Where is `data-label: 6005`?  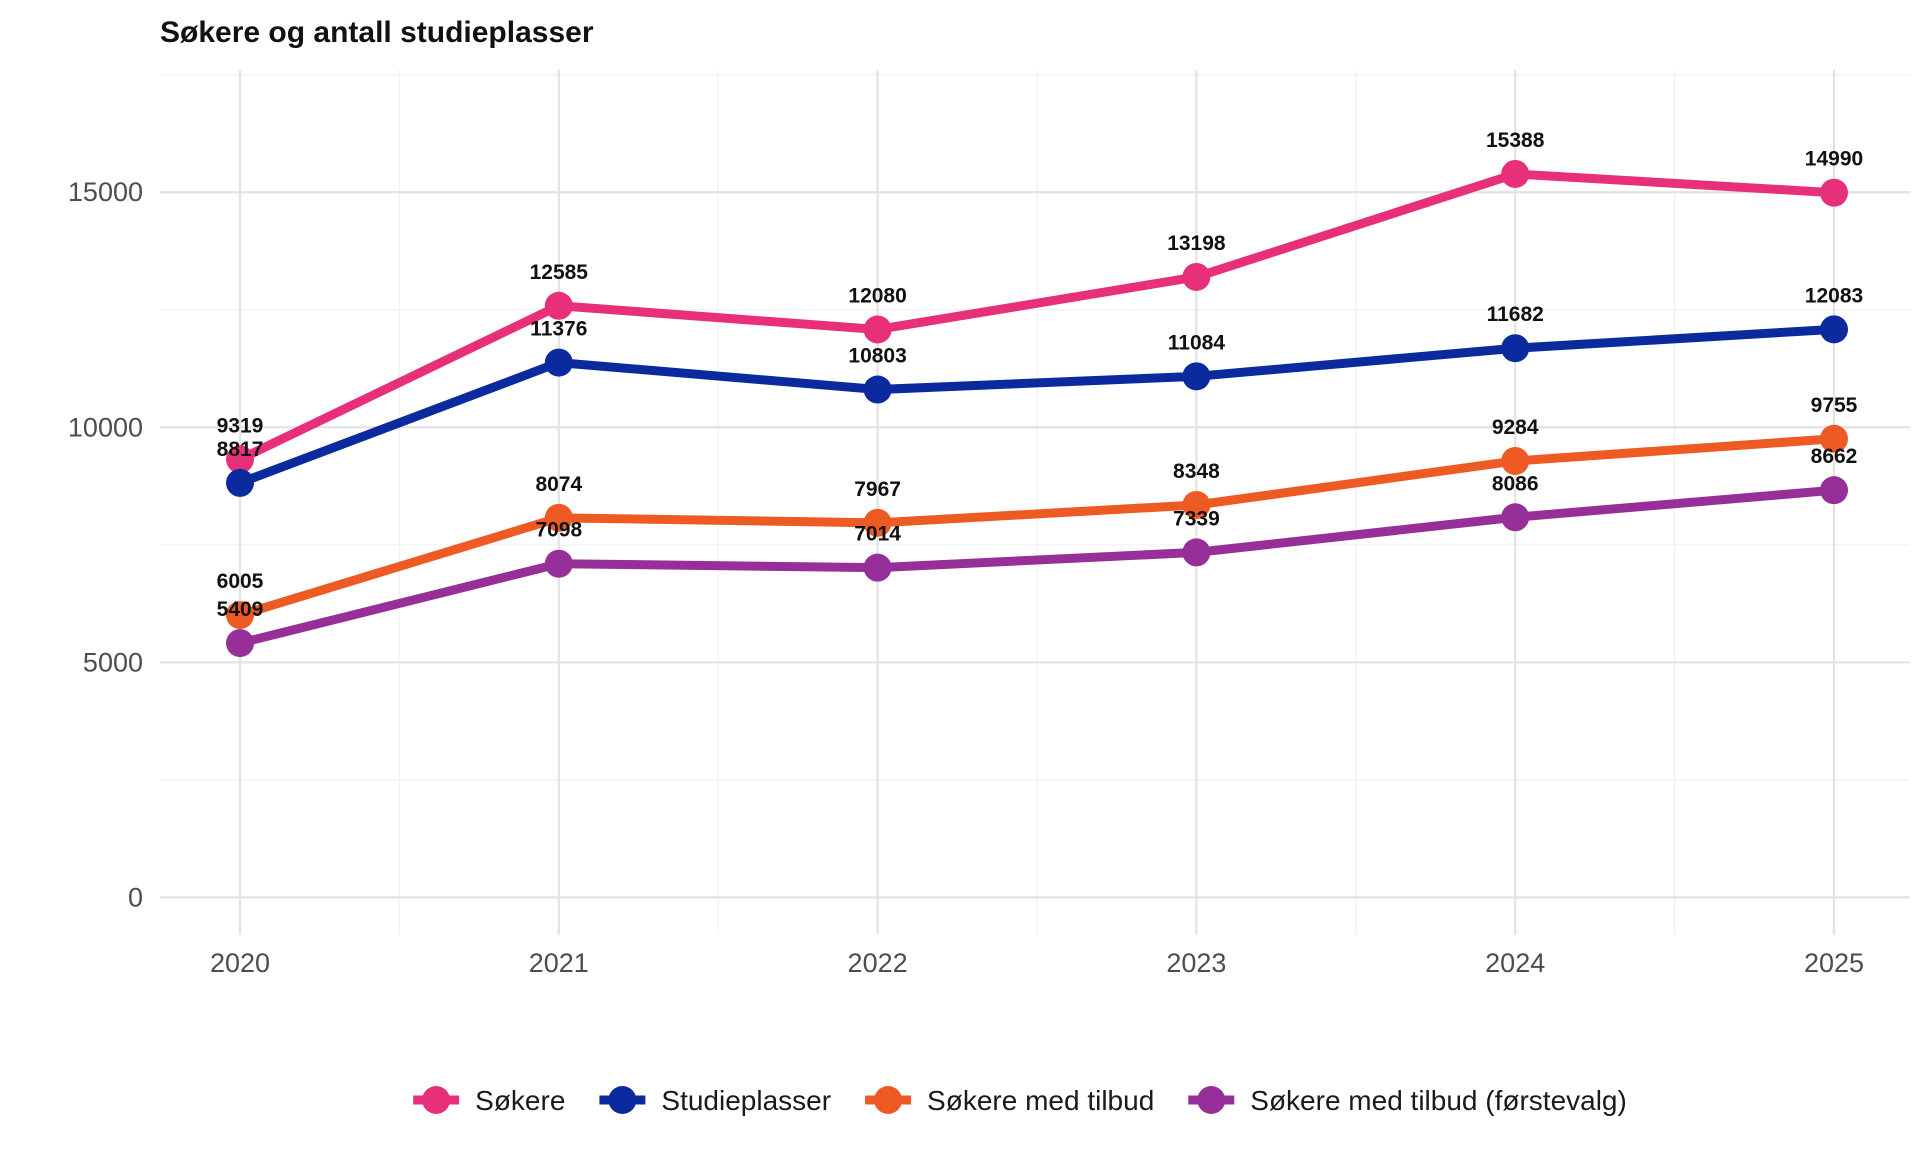
data-label: 6005 is located at coordinates (240, 581).